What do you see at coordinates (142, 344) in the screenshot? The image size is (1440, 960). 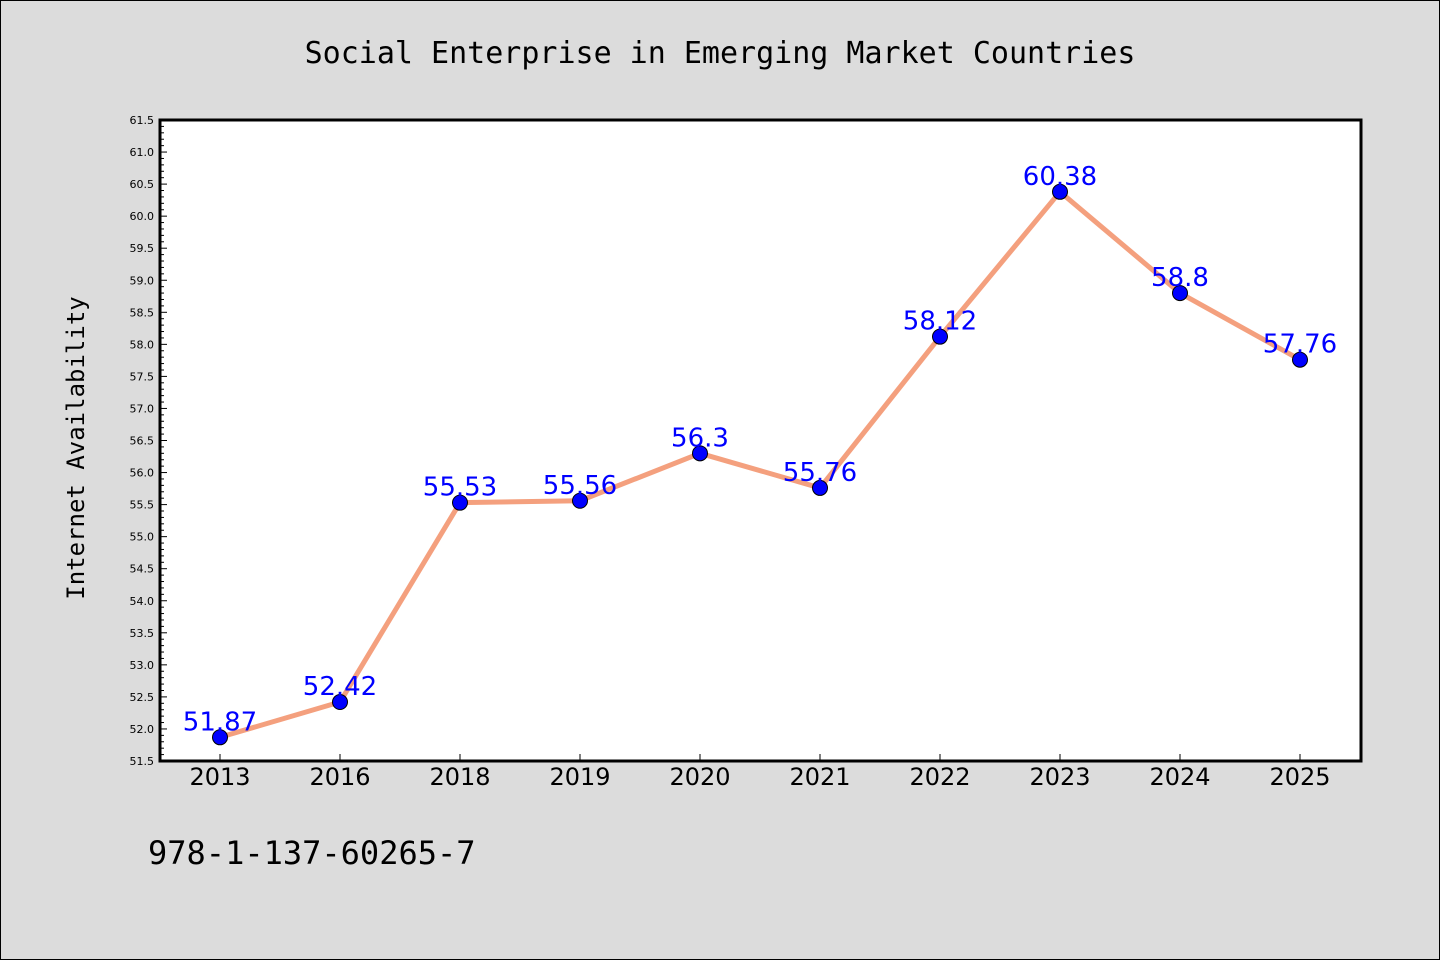 I see `y-tick-label: 58.0` at bounding box center [142, 344].